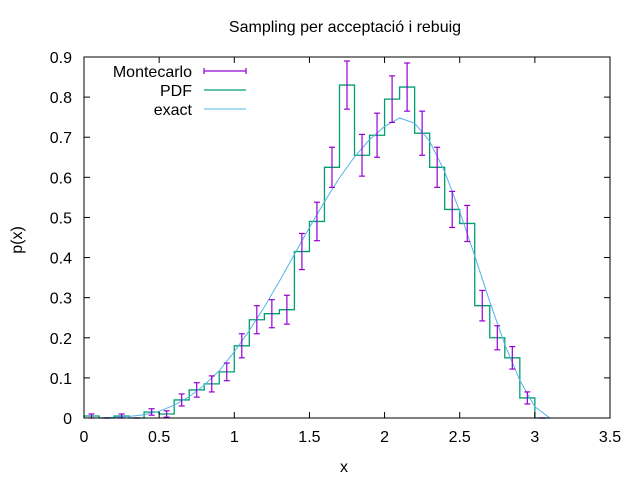 Image resolution: width=640 pixels, height=480 pixels. I want to click on x-tick-label: 1.5, so click(309, 437).